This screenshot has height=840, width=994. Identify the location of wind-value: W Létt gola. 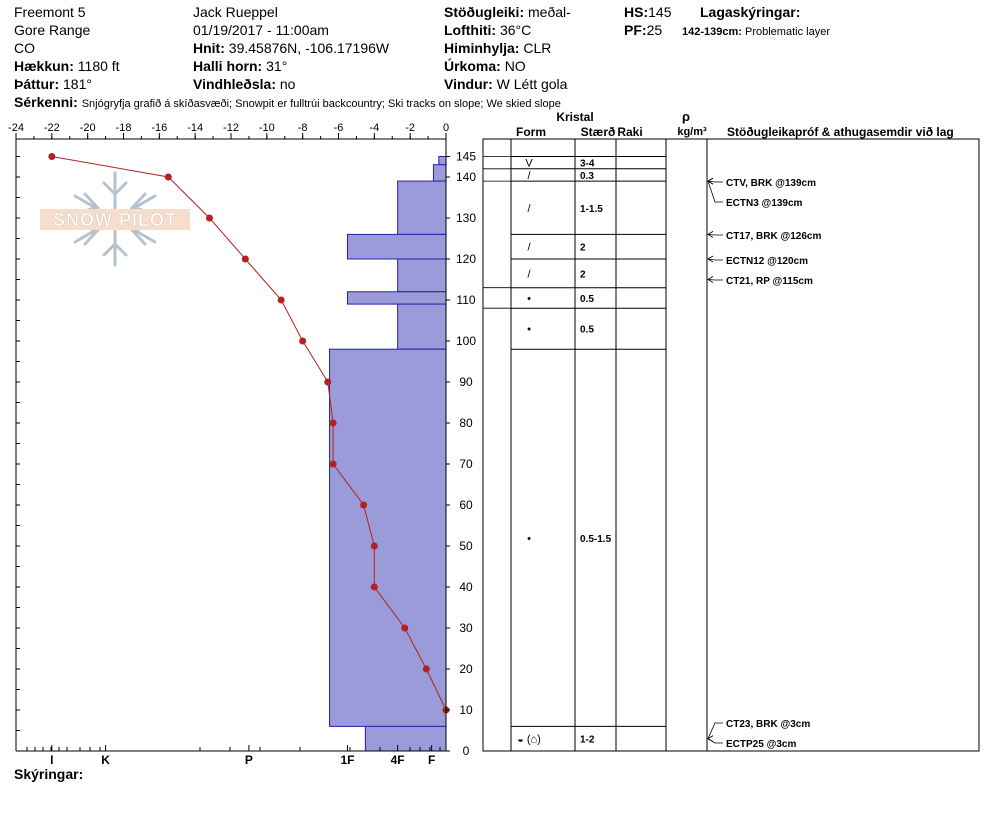
(532, 84).